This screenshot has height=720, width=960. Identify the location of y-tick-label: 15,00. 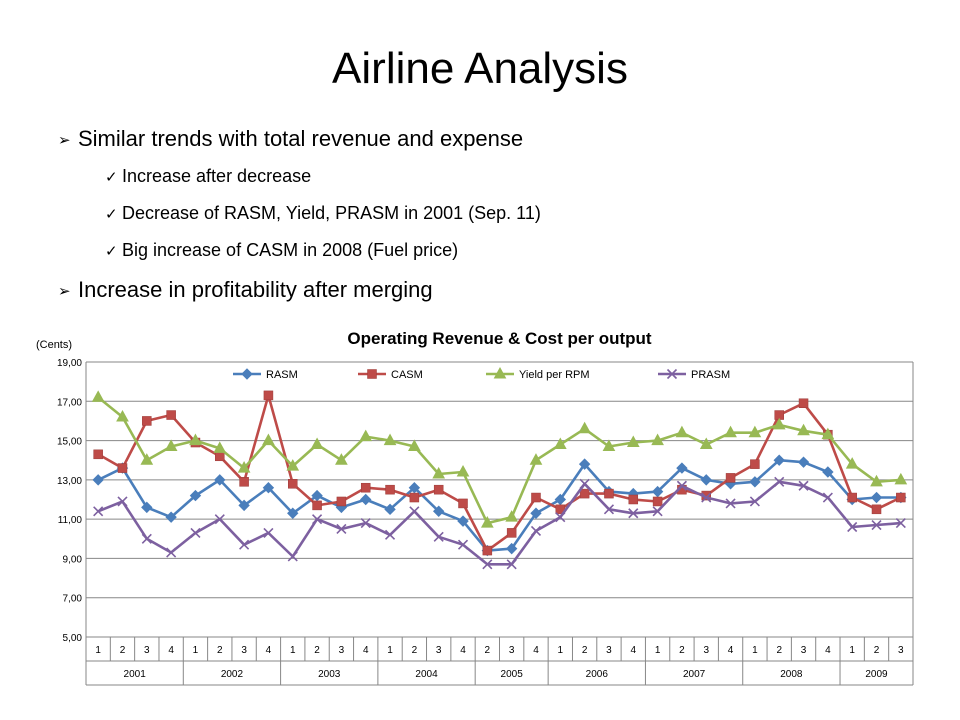
(69, 442).